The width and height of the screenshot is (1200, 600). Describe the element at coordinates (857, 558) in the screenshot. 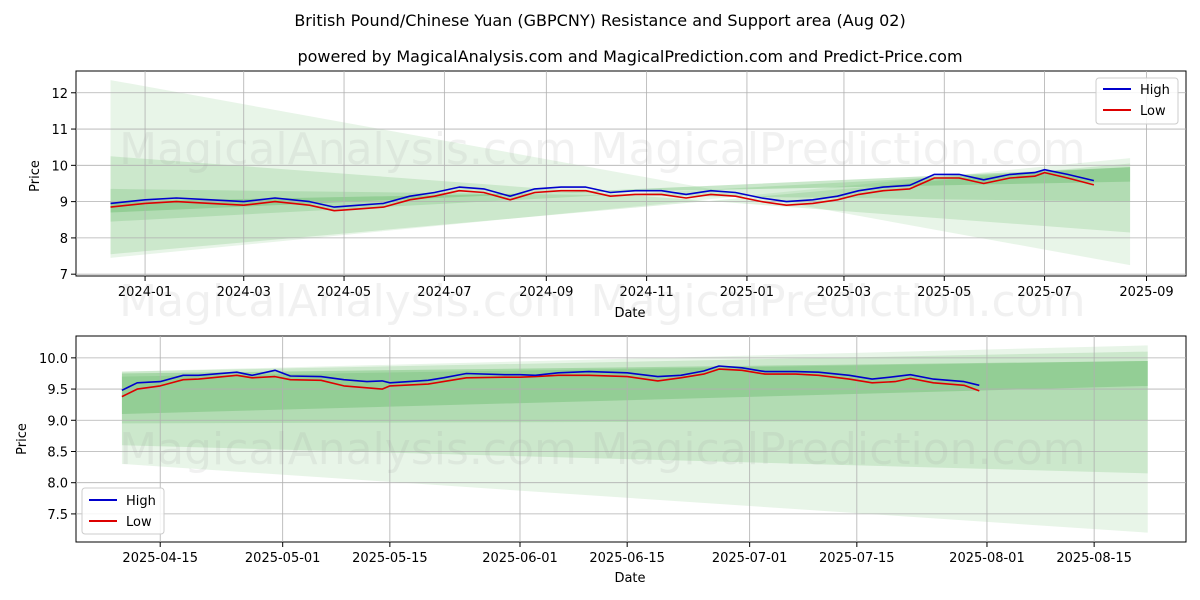

I see `x-tick-label: 2025-07-15` at that location.